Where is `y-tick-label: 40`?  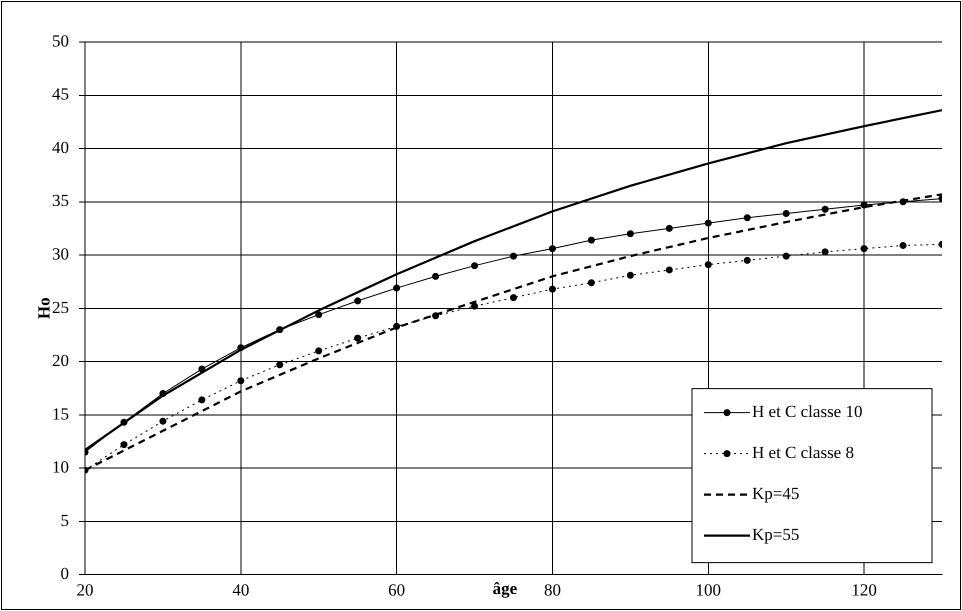 y-tick-label: 40 is located at coordinates (60, 147).